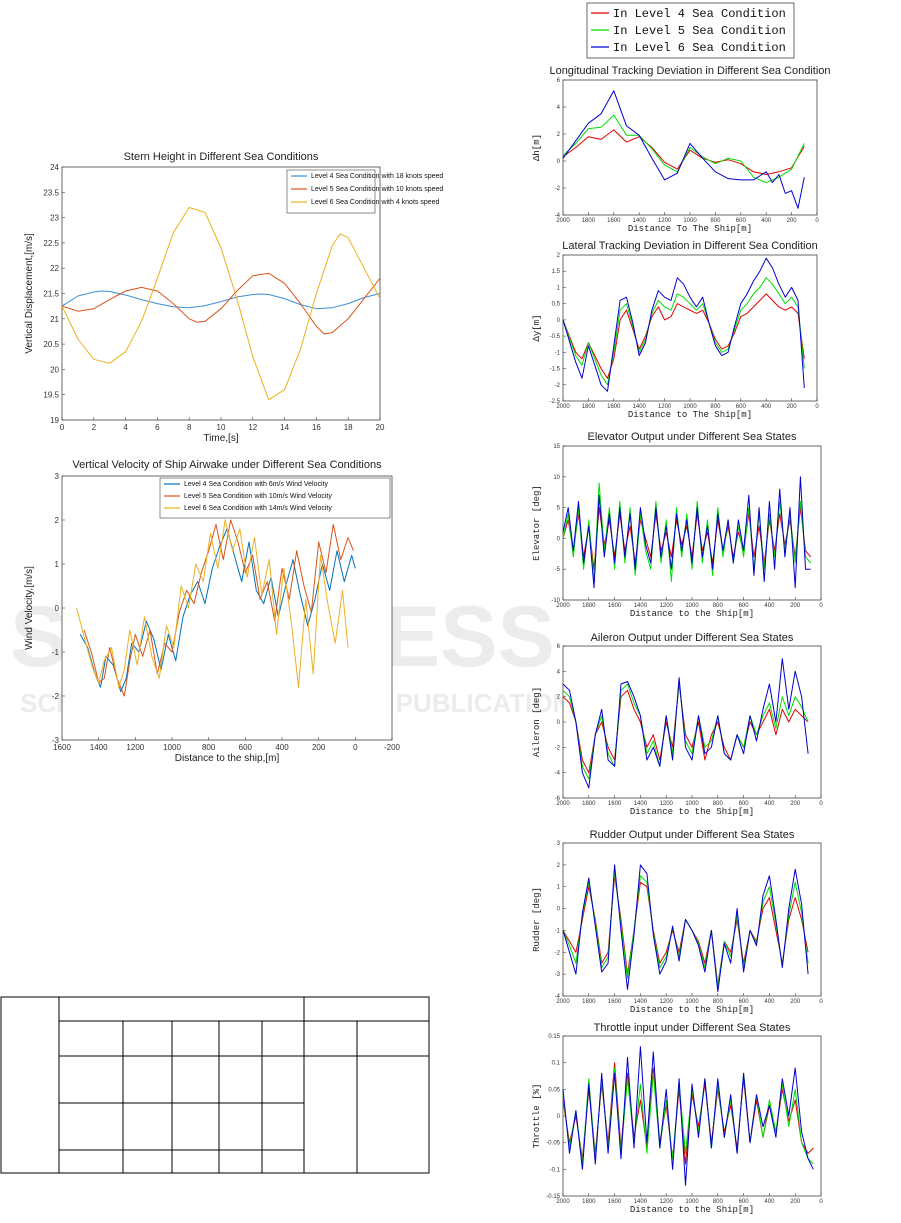  What do you see at coordinates (94, 427) in the screenshot?
I see `x-tick-label: 2` at bounding box center [94, 427].